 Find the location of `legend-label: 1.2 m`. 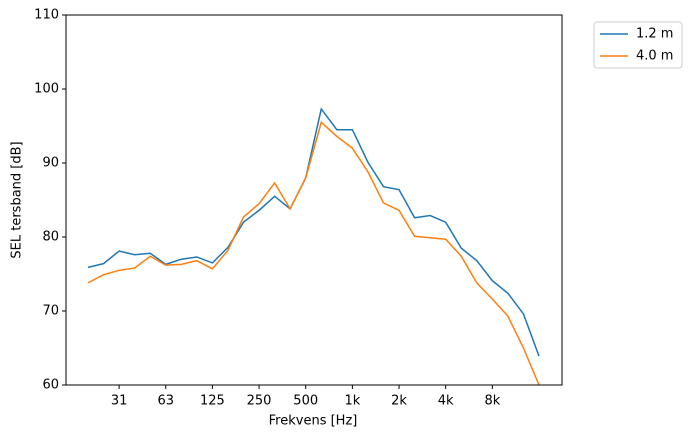

legend-label: 1.2 m is located at coordinates (654, 34).